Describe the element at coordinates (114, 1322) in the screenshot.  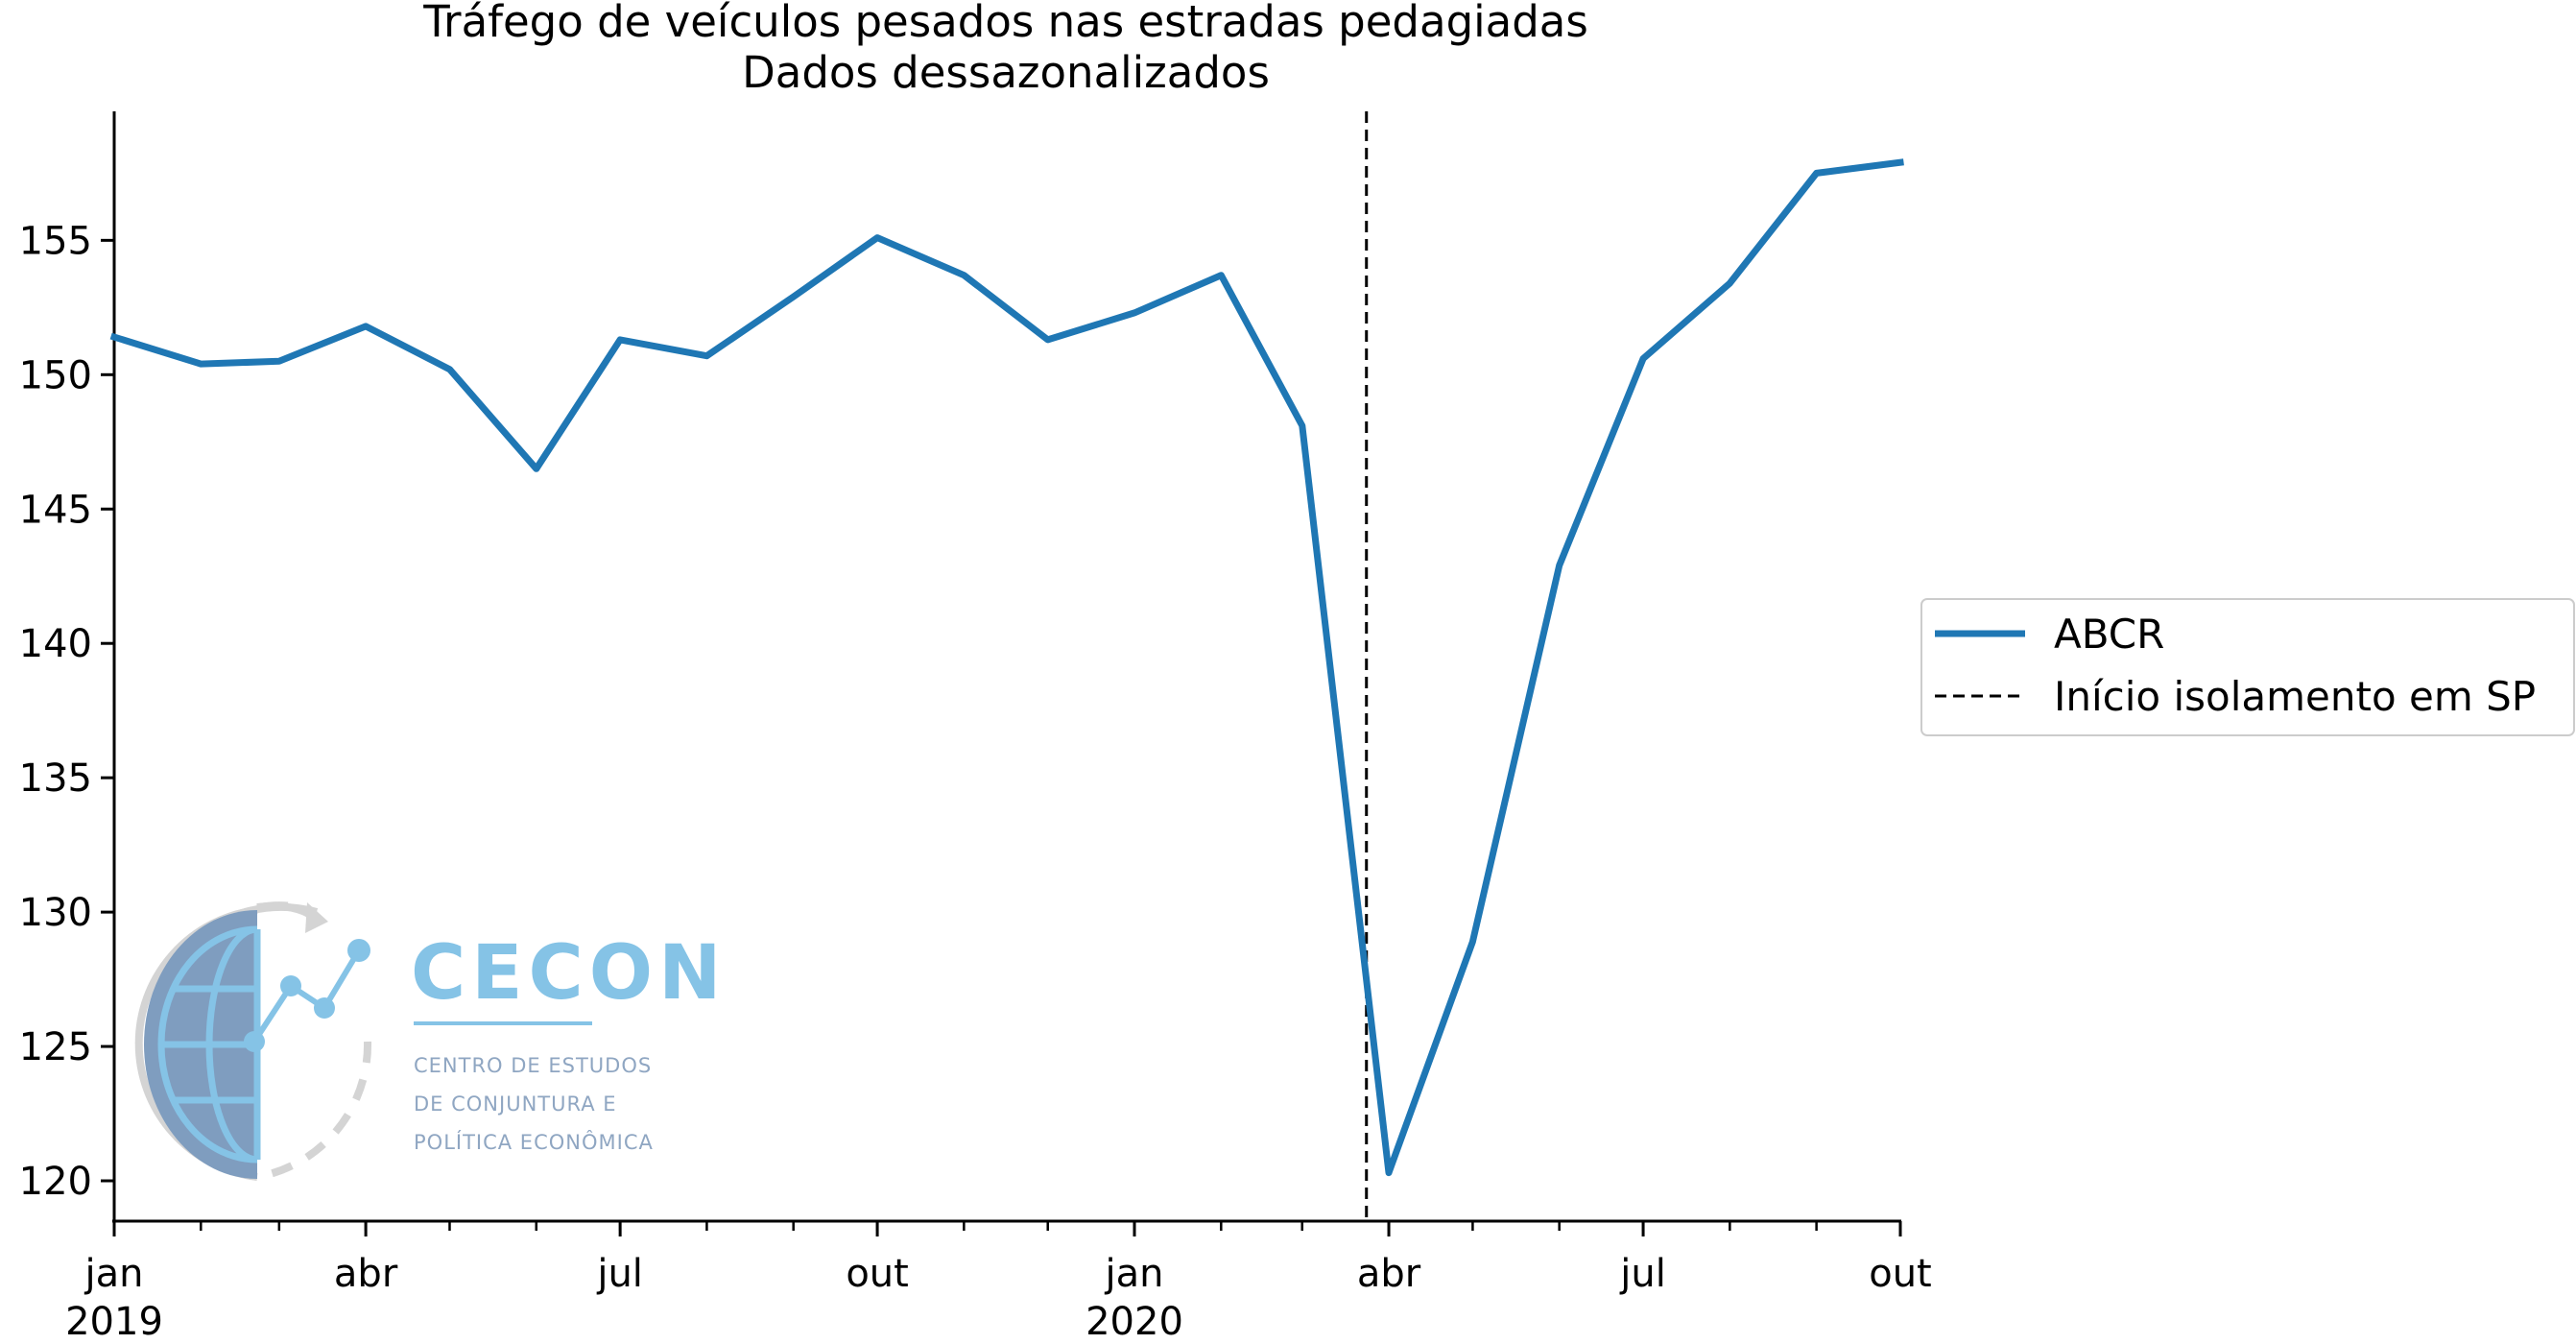
I see `x-tick-year-label: 2019` at that location.